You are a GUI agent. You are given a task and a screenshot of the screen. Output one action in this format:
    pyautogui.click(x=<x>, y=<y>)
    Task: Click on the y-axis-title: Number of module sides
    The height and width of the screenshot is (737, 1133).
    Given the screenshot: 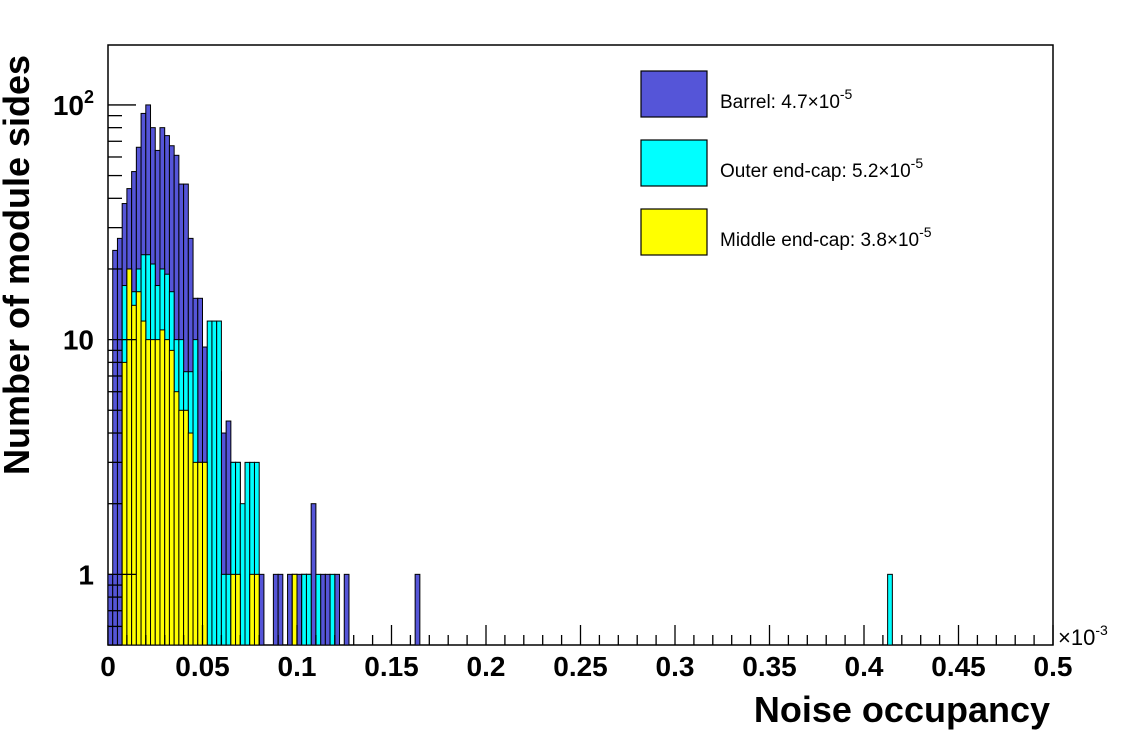 What is the action you would take?
    pyautogui.click(x=18, y=265)
    